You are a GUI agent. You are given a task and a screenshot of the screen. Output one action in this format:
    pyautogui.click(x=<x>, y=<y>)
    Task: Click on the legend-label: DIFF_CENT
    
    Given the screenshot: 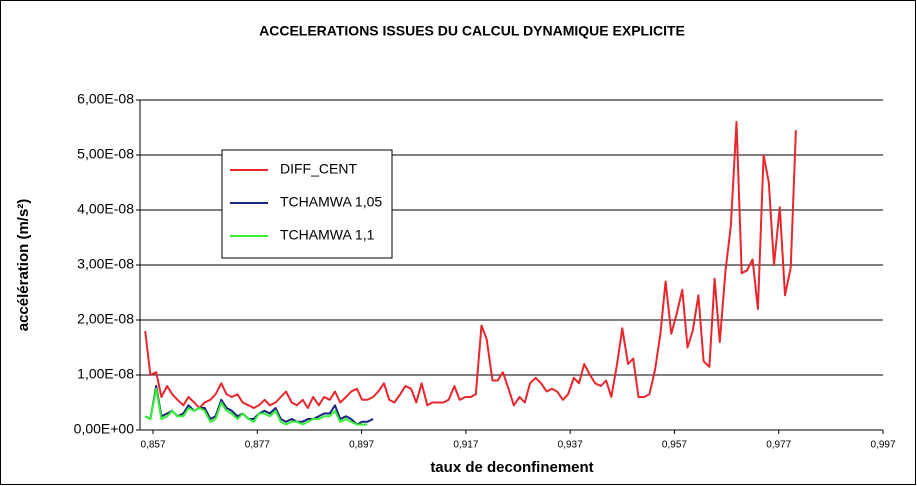 What is the action you would take?
    pyautogui.click(x=318, y=169)
    